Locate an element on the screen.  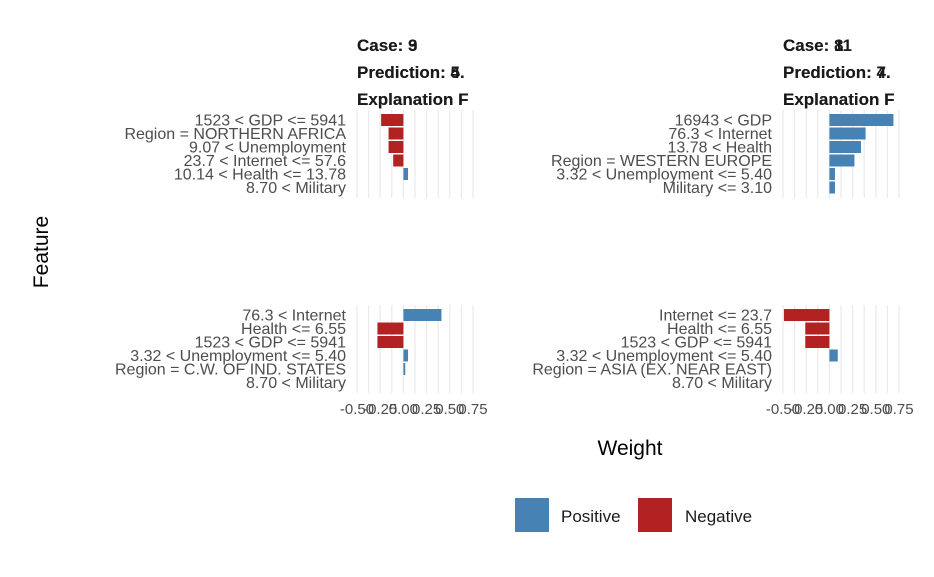
strip-case: Case: 9 is located at coordinates (387, 45).